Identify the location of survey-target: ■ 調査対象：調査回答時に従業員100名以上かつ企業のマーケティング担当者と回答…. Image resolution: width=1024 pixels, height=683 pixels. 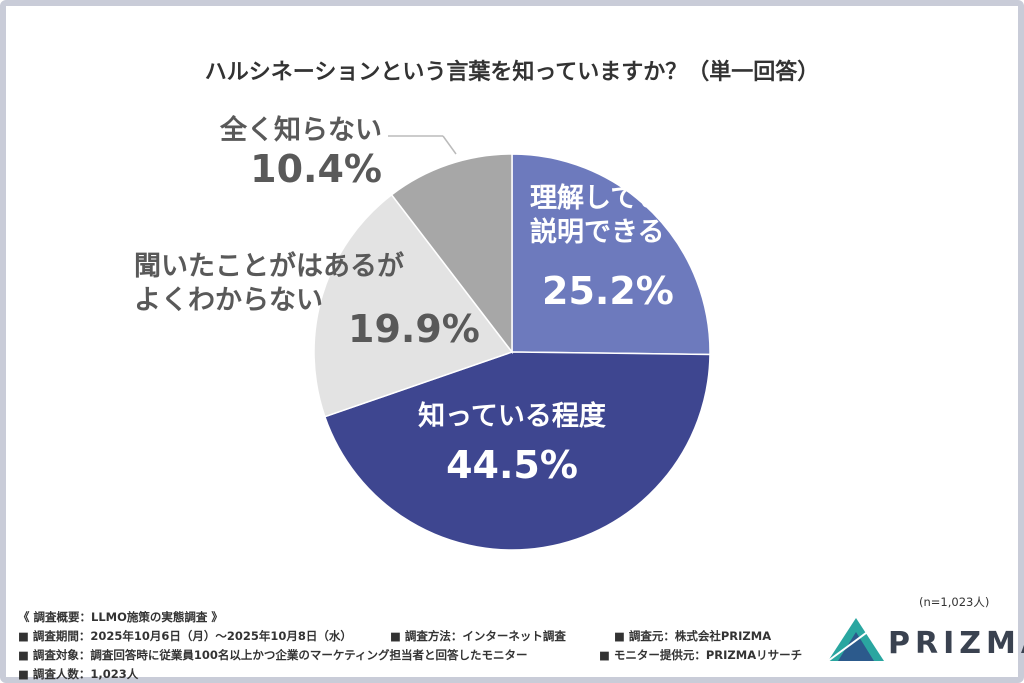
(273, 655).